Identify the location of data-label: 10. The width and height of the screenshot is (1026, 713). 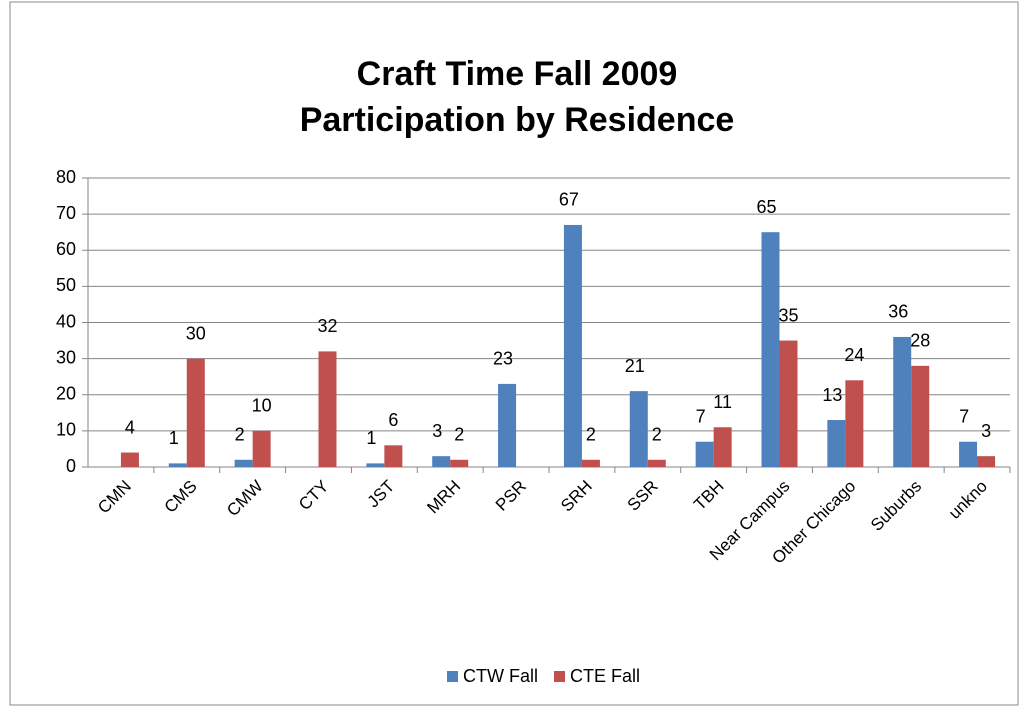
(262, 406).